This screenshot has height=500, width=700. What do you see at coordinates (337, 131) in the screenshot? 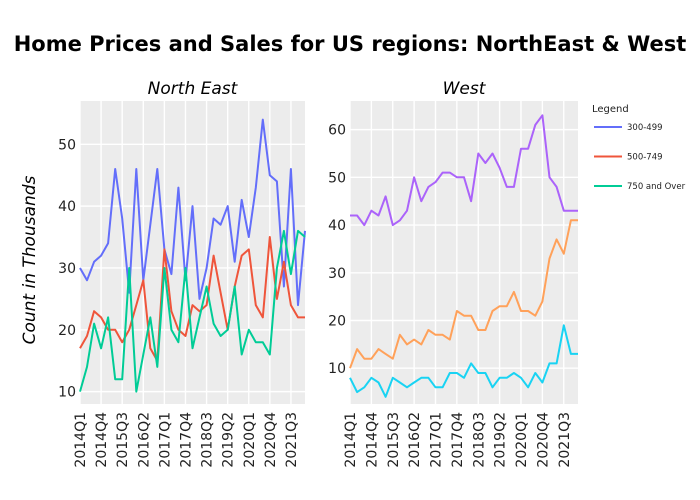
I see `y-tick-label: 60` at bounding box center [337, 131].